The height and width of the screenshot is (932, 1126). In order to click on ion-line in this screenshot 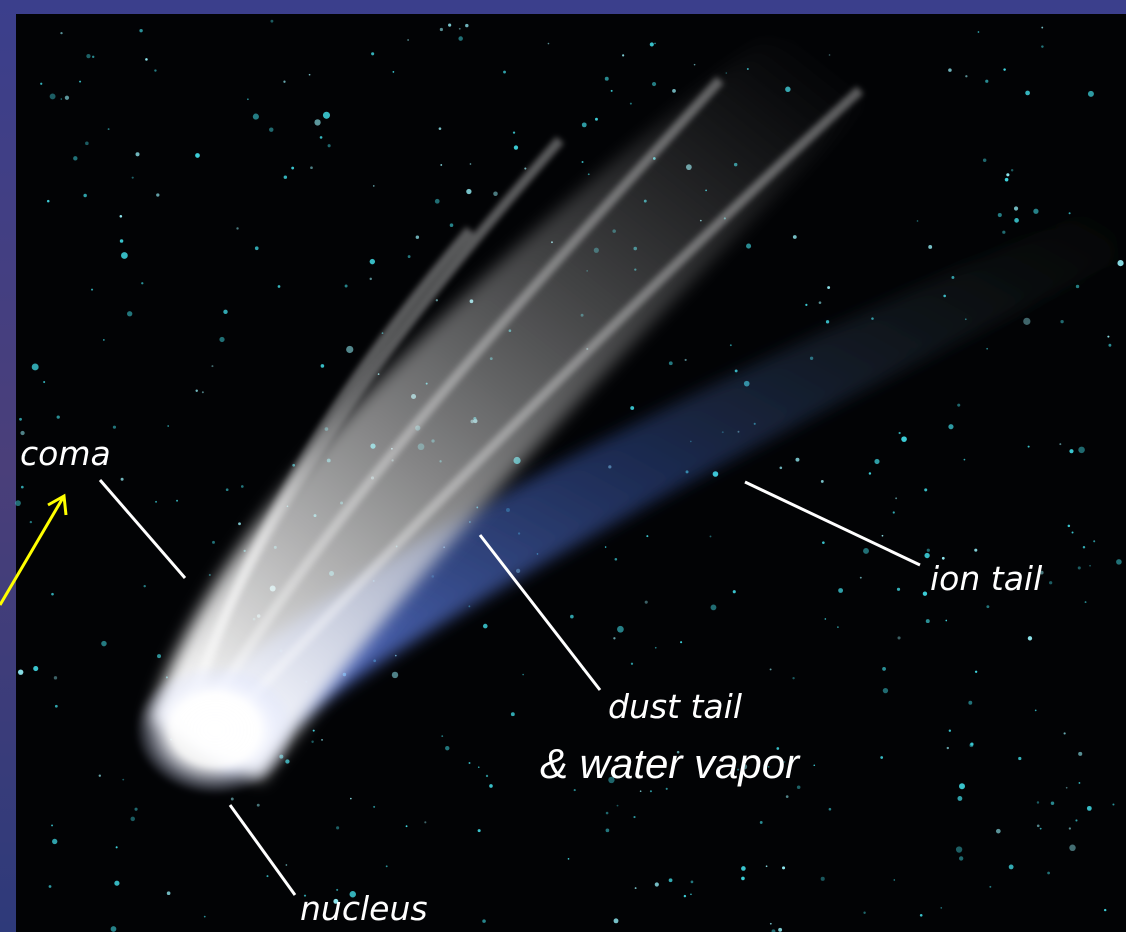, I will do `click(832, 523)`.